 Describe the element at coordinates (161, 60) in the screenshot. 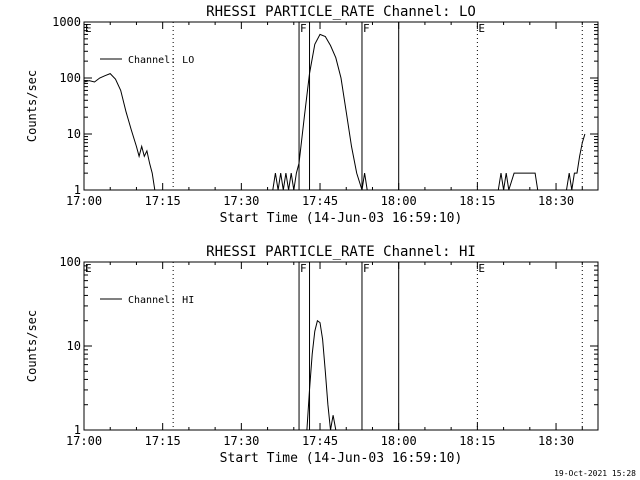

I see `legend-entry: Channel: LO` at that location.